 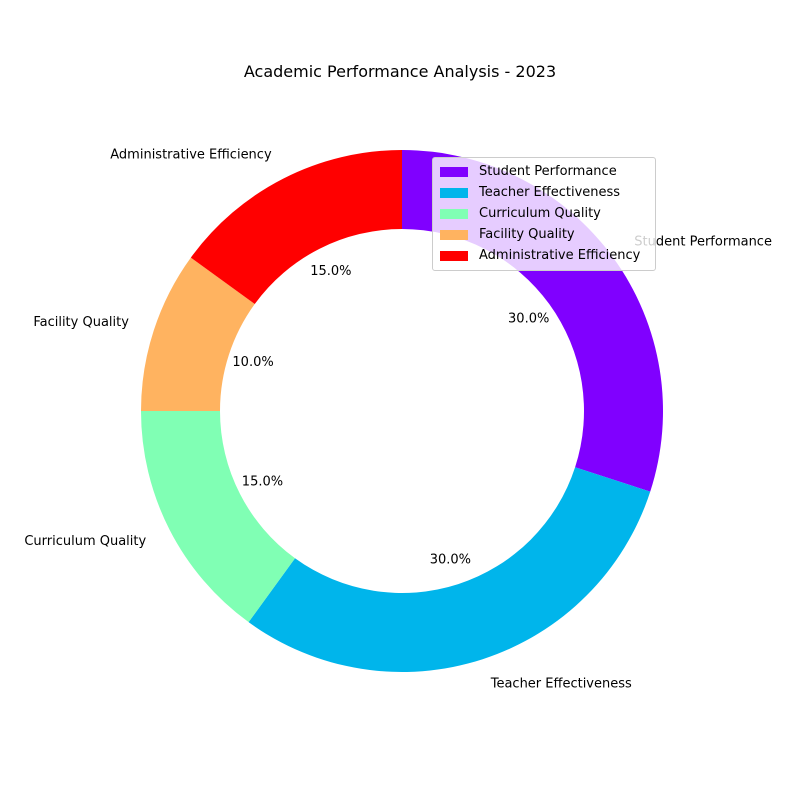 I want to click on slice-label: Teacher Effectiveness, so click(x=561, y=684).